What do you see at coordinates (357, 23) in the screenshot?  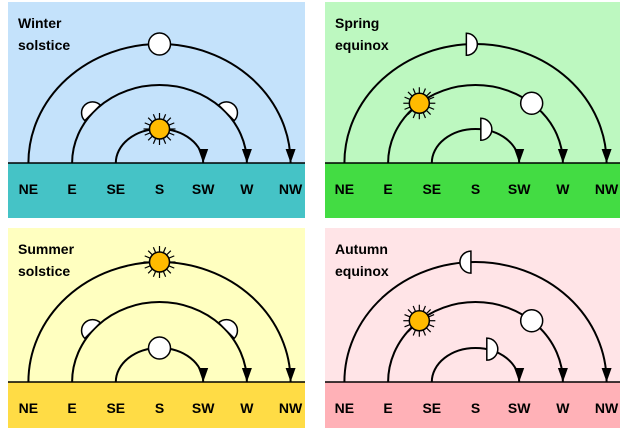 I see `panel-title: Spring` at bounding box center [357, 23].